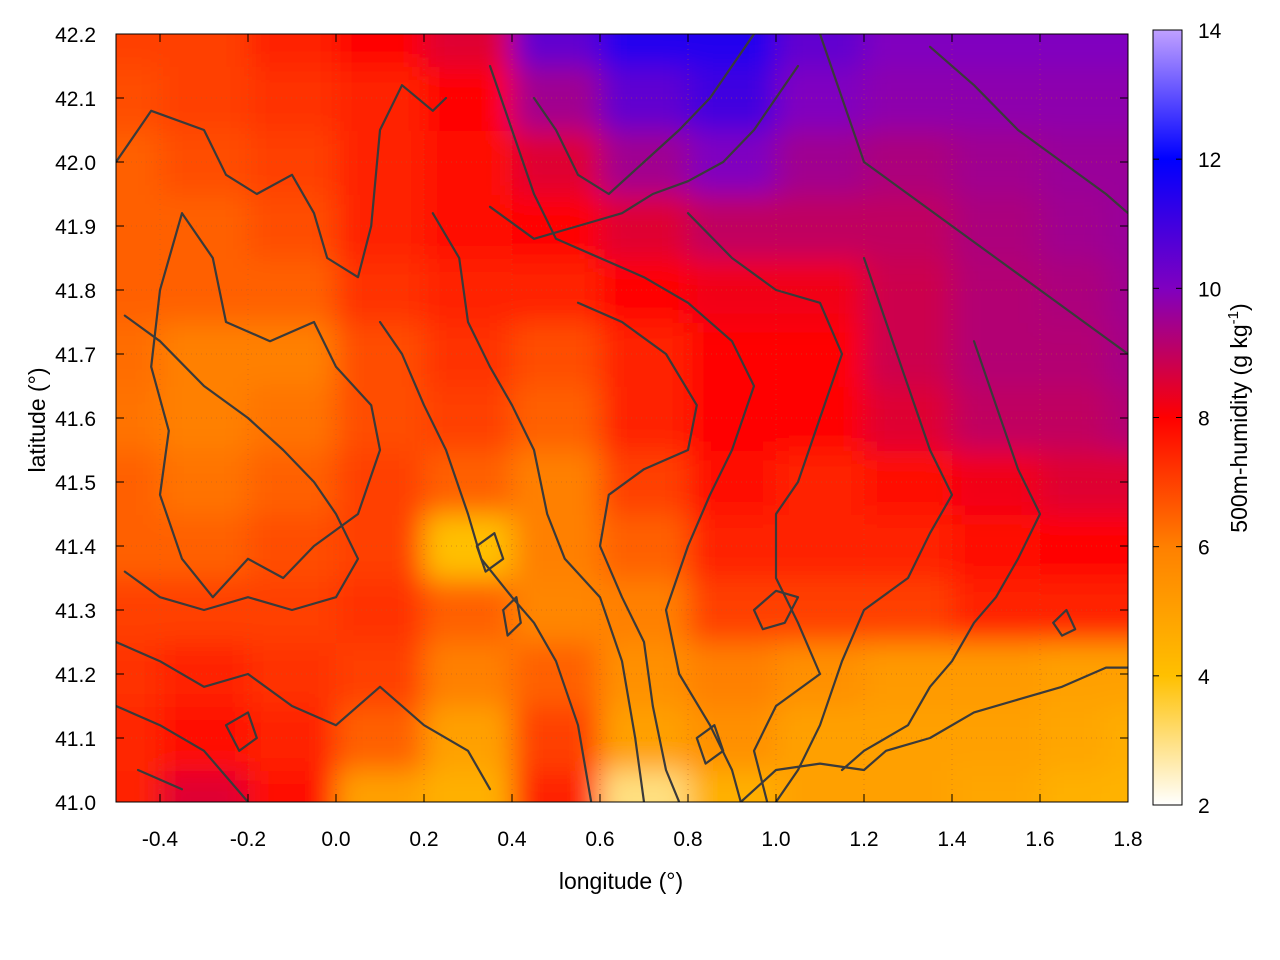 The height and width of the screenshot is (960, 1280). I want to click on colorbar-title: 500m-humidity (g kg-1), so click(1238, 417).